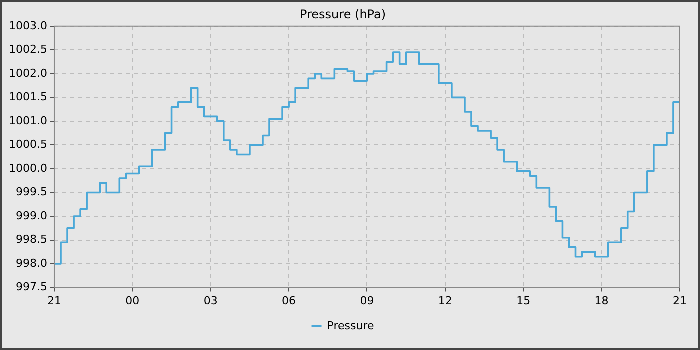 The width and height of the screenshot is (700, 350). What do you see at coordinates (32, 192) in the screenshot?
I see `y-tick-label: 999.5` at bounding box center [32, 192].